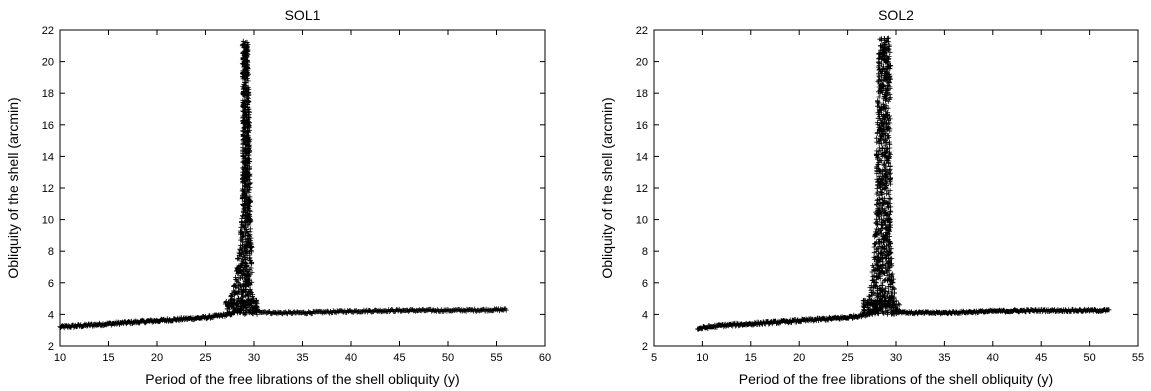 This screenshot has width=1151, height=391. Describe the element at coordinates (896, 15) in the screenshot. I see `chart-title: SOL2` at that location.